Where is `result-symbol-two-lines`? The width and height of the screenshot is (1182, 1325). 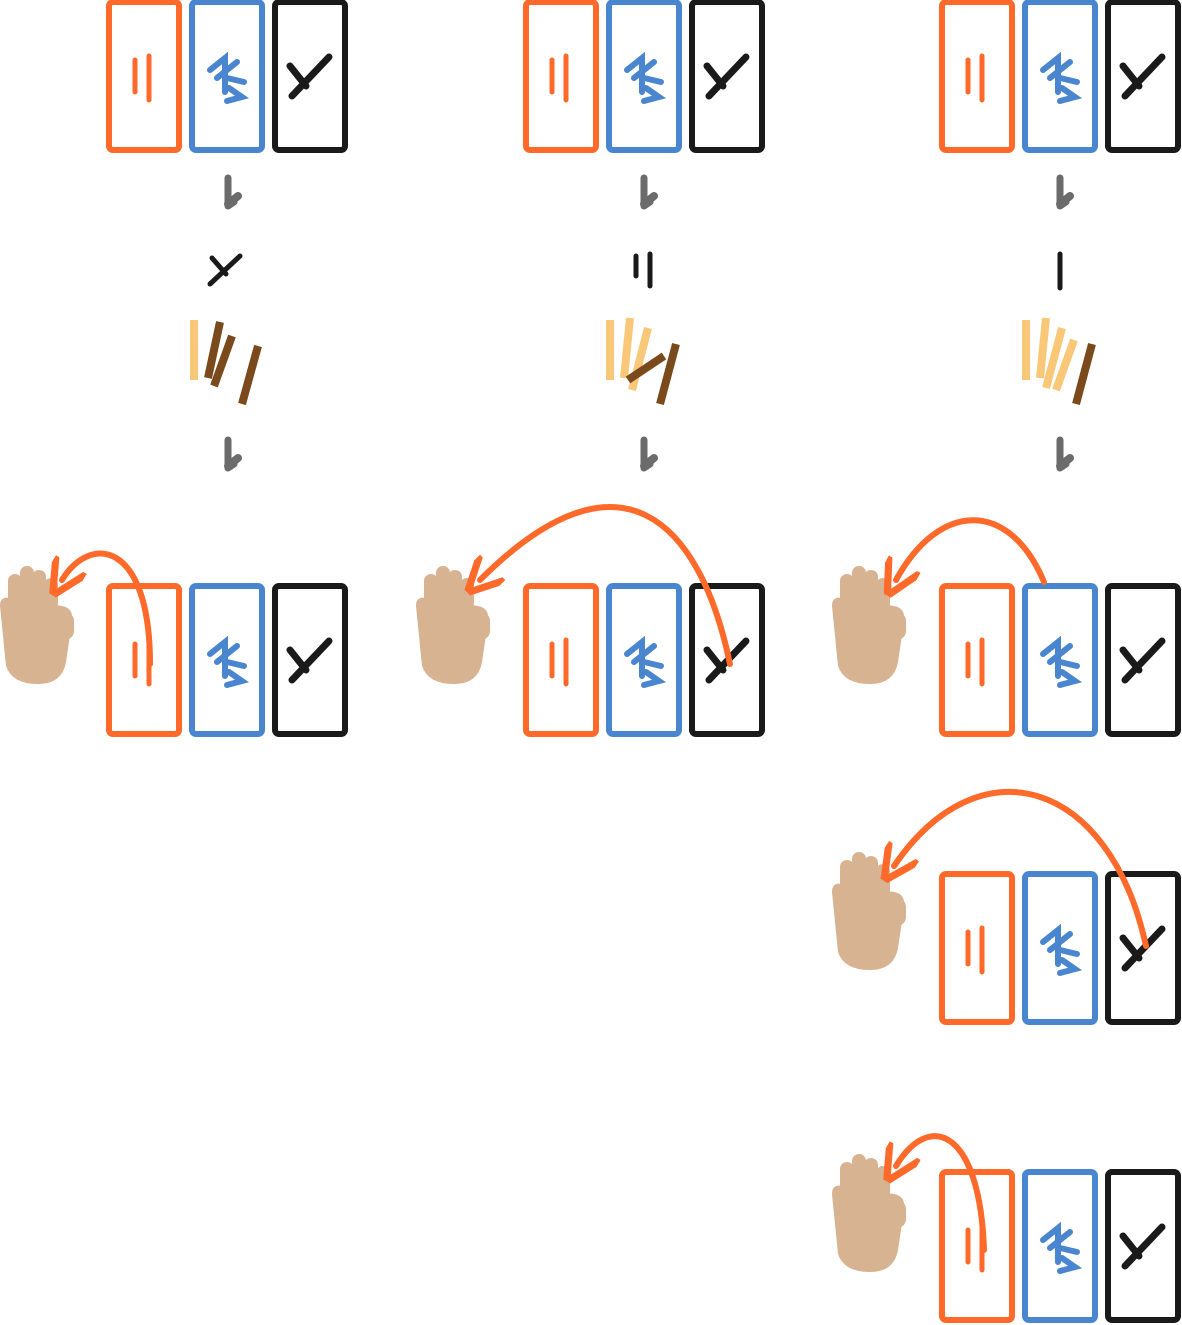 result-symbol-two-lines is located at coordinates (643, 270).